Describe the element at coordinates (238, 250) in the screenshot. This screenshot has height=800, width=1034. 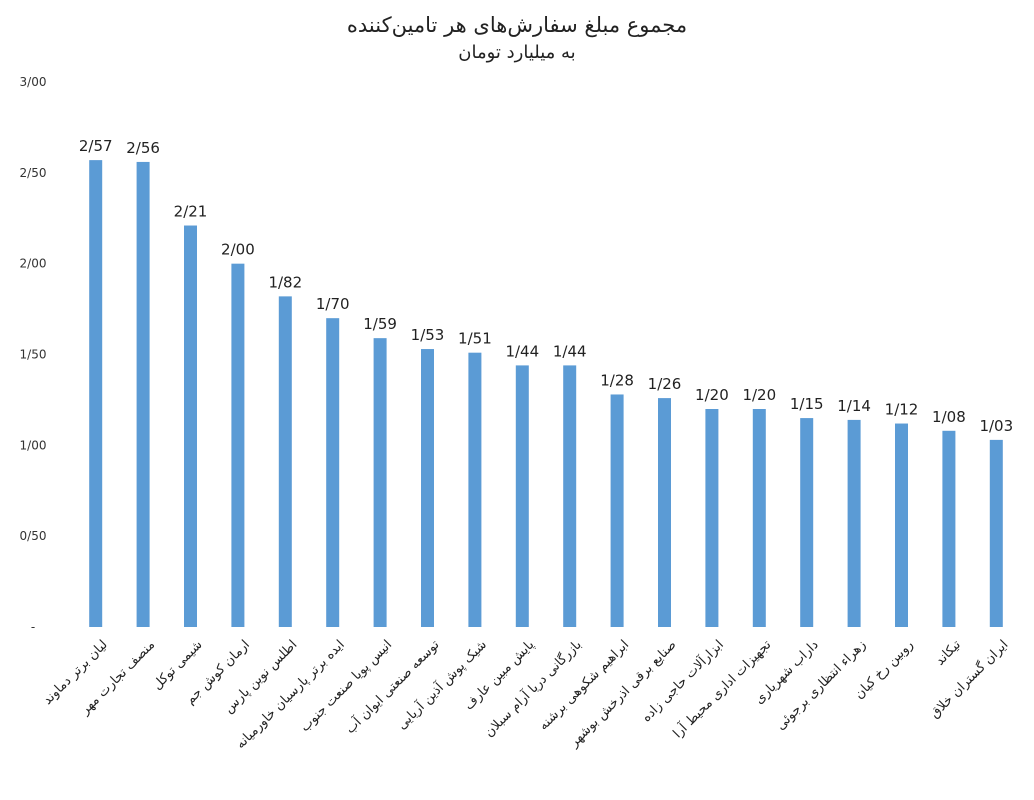
I see `data-label: 2/00` at that location.